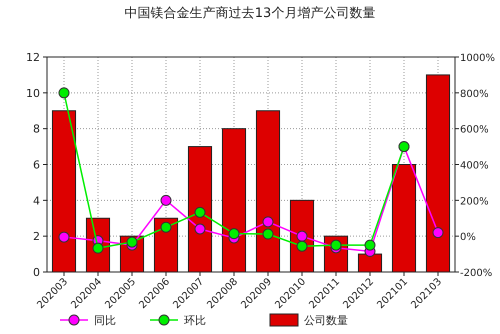  Describe the element at coordinates (36, 165) in the screenshot. I see `y-tick-label: 6` at that location.